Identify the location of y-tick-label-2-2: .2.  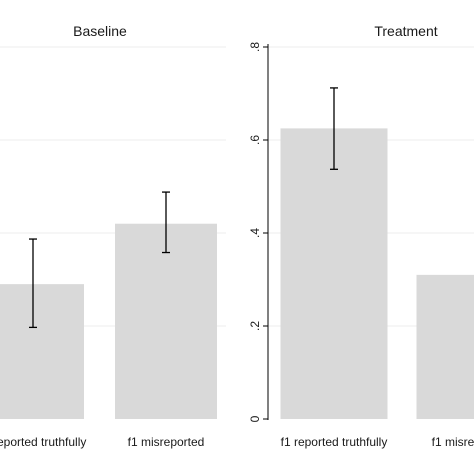
(255, 326).